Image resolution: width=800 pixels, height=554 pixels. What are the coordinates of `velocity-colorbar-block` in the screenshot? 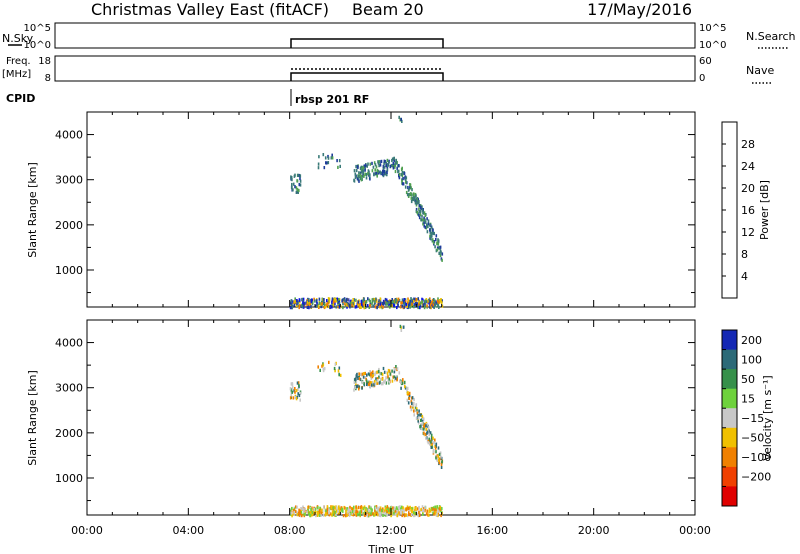 It's located at (729, 379).